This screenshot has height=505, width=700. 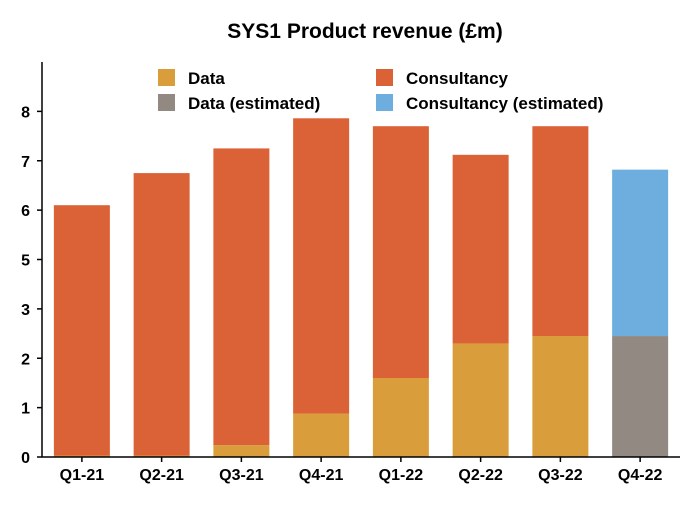 I want to click on legend-label: Data (estimated), so click(x=254, y=103).